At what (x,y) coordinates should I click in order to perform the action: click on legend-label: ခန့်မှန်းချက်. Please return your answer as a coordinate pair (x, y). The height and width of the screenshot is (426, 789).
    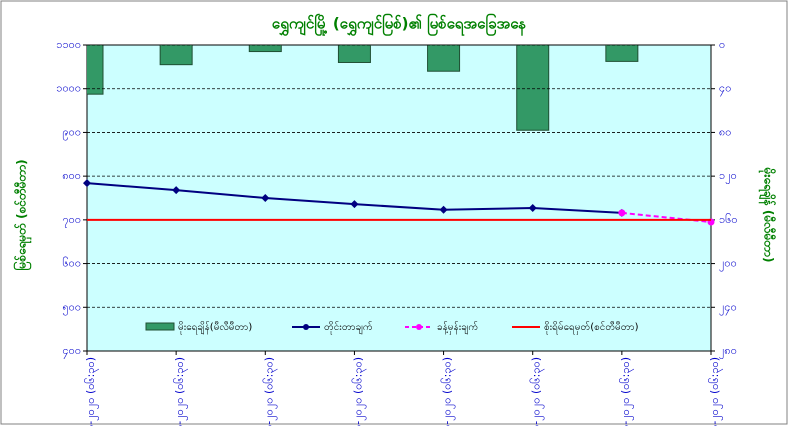
    Looking at the image, I should click on (457, 327).